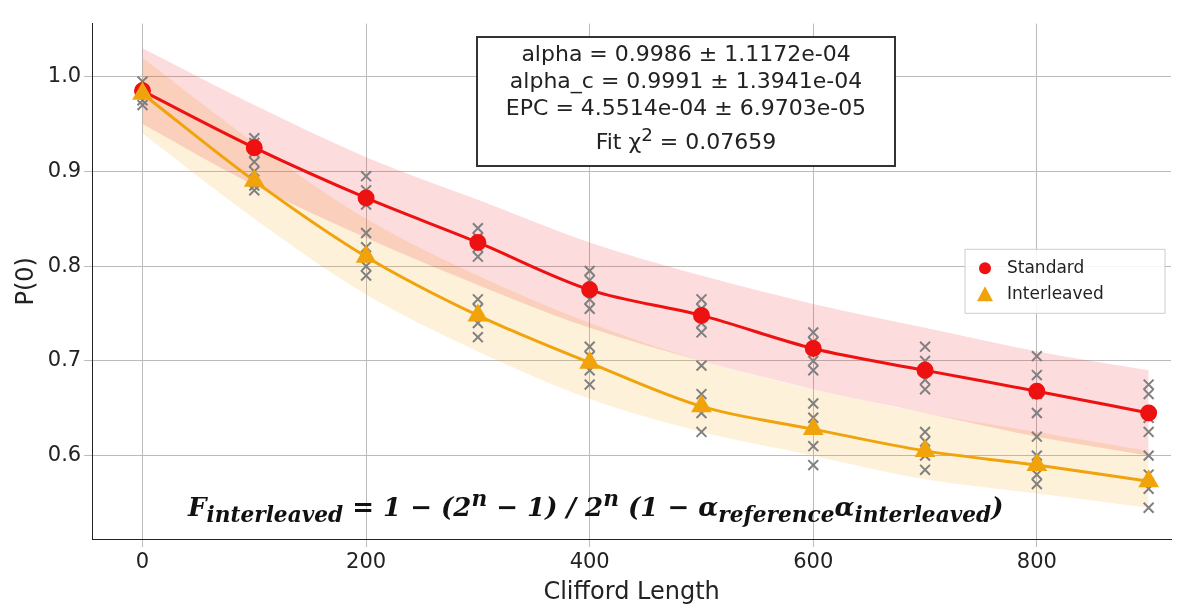 The image size is (1191, 615). I want to click on x-tick-label: 0, so click(142, 561).